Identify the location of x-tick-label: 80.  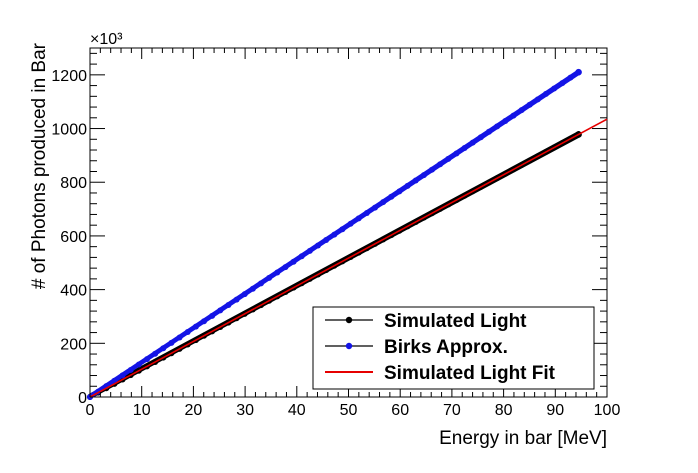
(504, 410).